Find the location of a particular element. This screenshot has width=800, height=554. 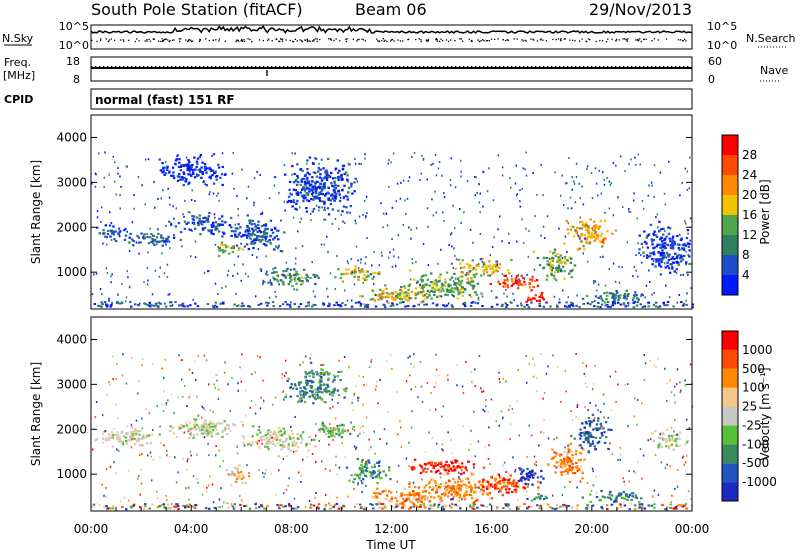

nsky-panel: N.Sky 10^5 10^0 10^5 10^0 N.Search is located at coordinates (399, 36).